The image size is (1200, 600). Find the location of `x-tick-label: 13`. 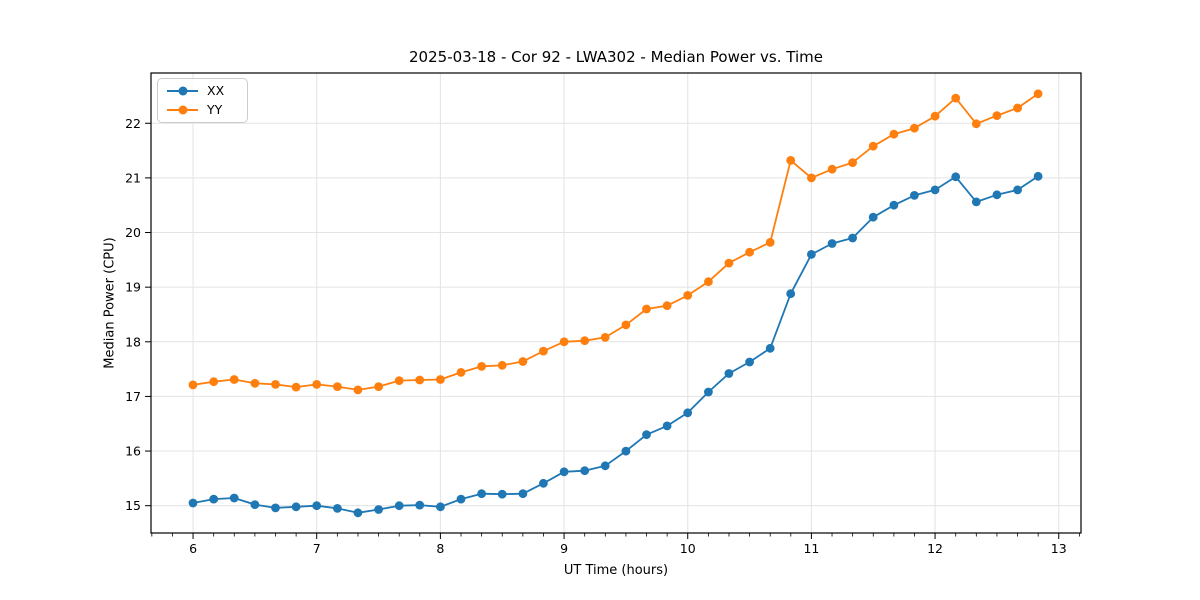

x-tick-label: 13 is located at coordinates (1059, 548).